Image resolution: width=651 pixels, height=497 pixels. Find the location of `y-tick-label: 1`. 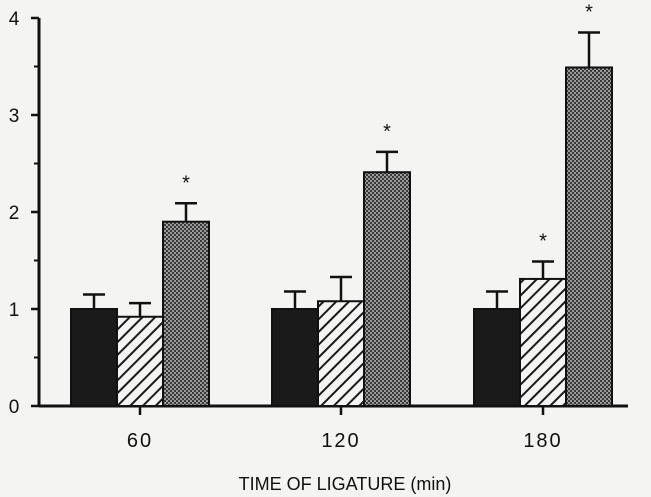

y-tick-label: 1 is located at coordinates (14, 310).